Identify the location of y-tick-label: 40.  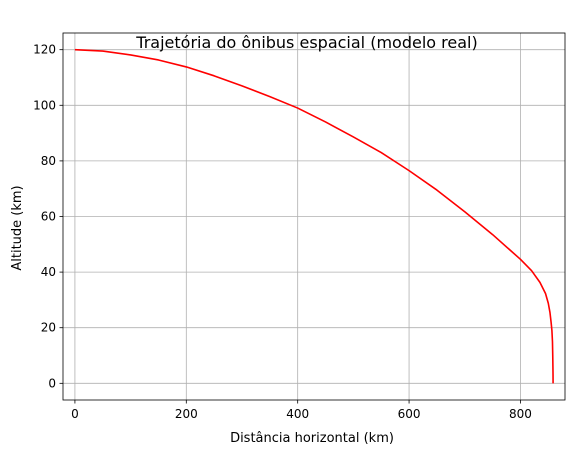
(48, 272).